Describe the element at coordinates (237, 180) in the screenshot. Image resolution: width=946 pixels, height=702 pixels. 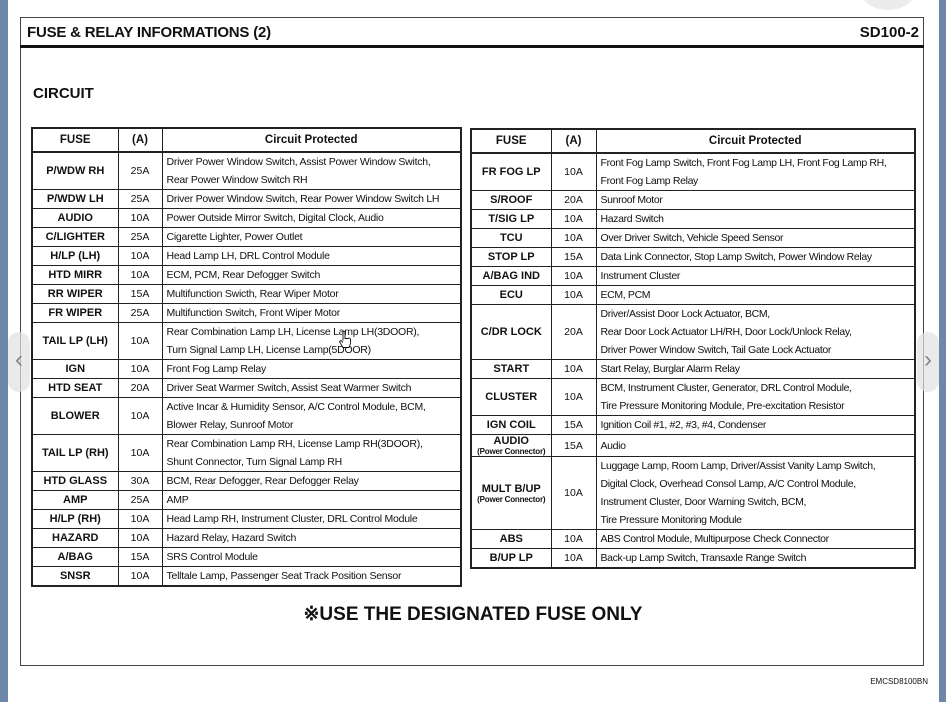
I see `circuit-line: Rear Power Window Switch RH` at that location.